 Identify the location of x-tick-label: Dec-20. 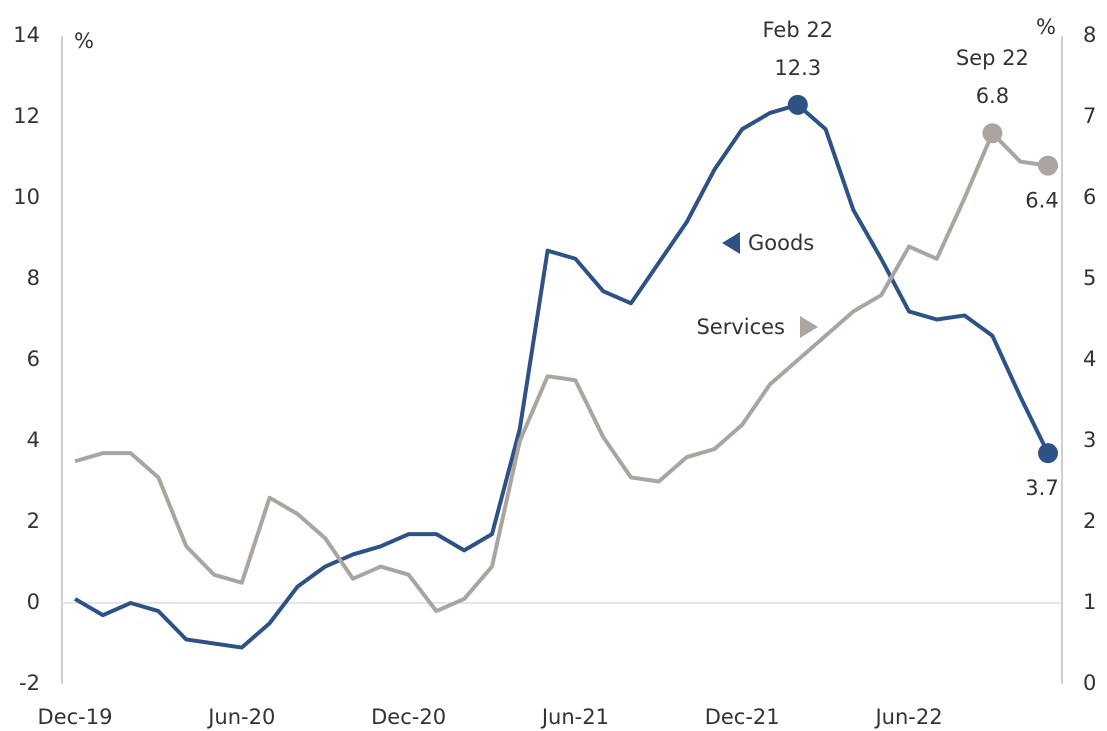
(408, 717).